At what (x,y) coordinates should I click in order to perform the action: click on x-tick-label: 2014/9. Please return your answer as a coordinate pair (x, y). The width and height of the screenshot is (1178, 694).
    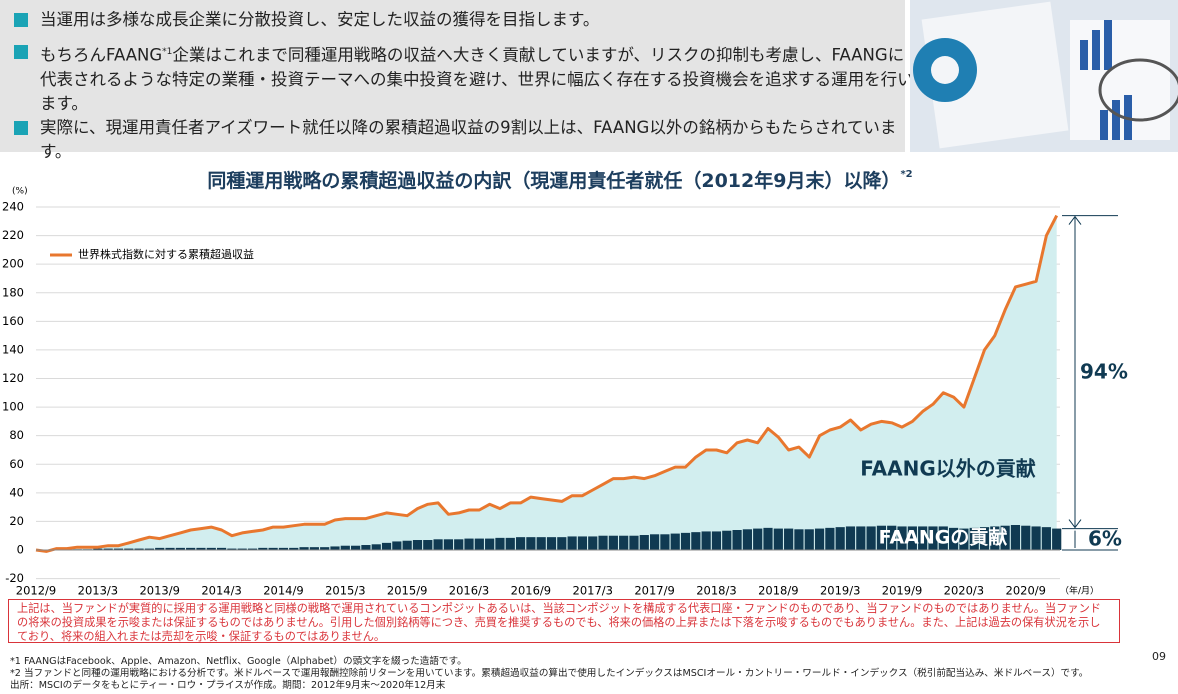
    Looking at the image, I should click on (283, 591).